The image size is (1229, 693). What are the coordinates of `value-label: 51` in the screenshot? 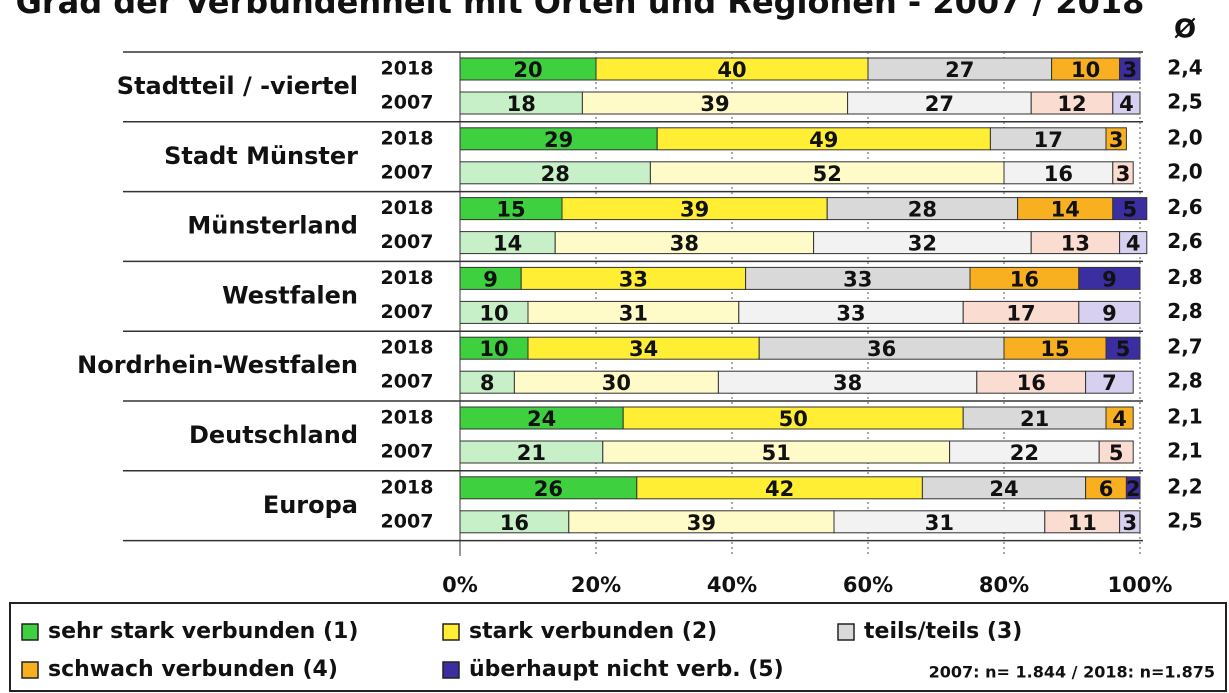 It's located at (776, 453).